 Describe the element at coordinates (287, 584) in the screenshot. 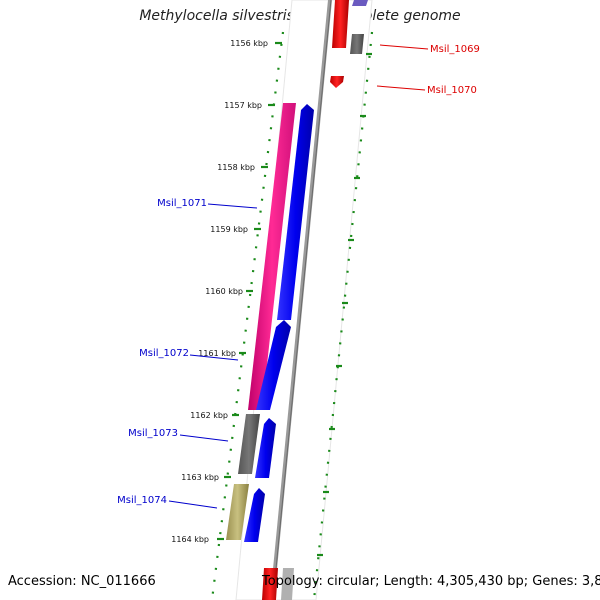

I see `gene-bottom-gray` at that location.